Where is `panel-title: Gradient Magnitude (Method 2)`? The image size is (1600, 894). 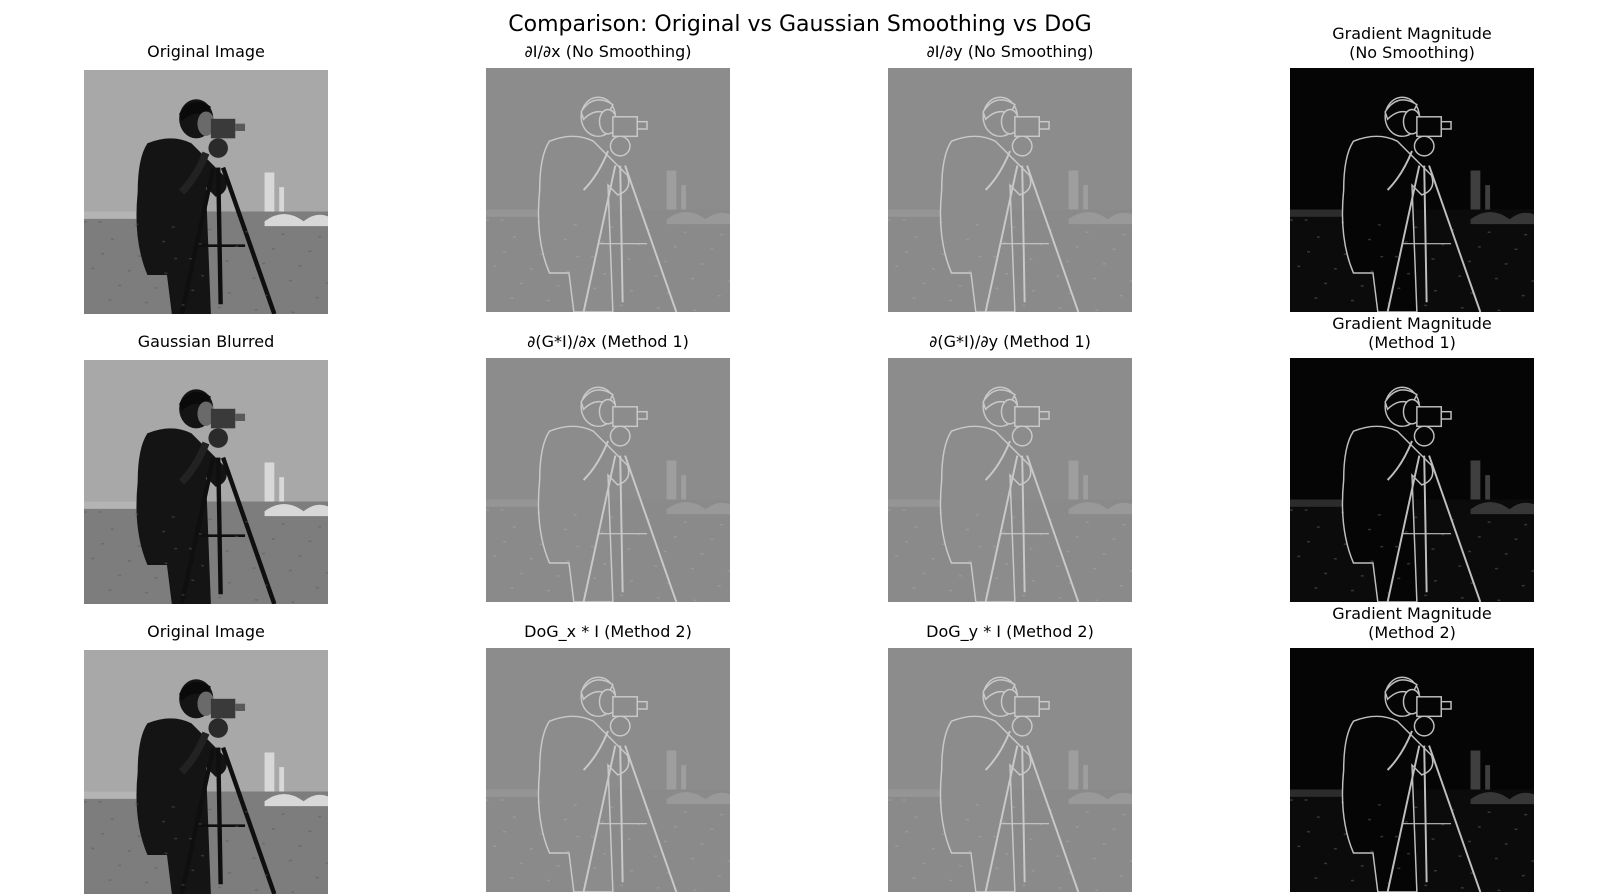
panel-title: Gradient Magnitude (Method 2) is located at coordinates (1412, 623).